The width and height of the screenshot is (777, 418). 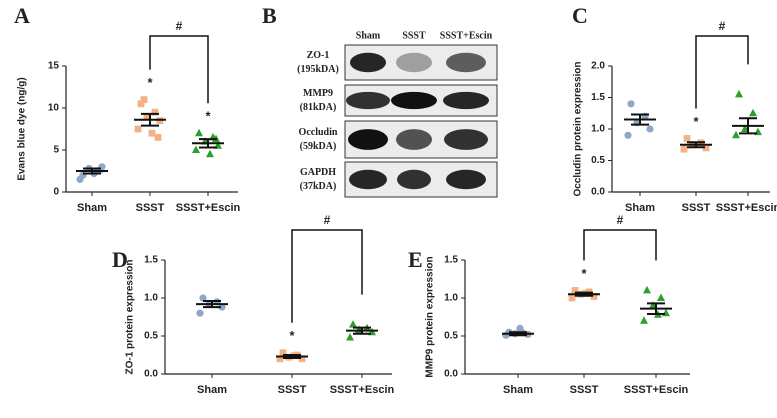 I want to click on y-axis-label: MMP9 protein expression, so click(x=430, y=316).